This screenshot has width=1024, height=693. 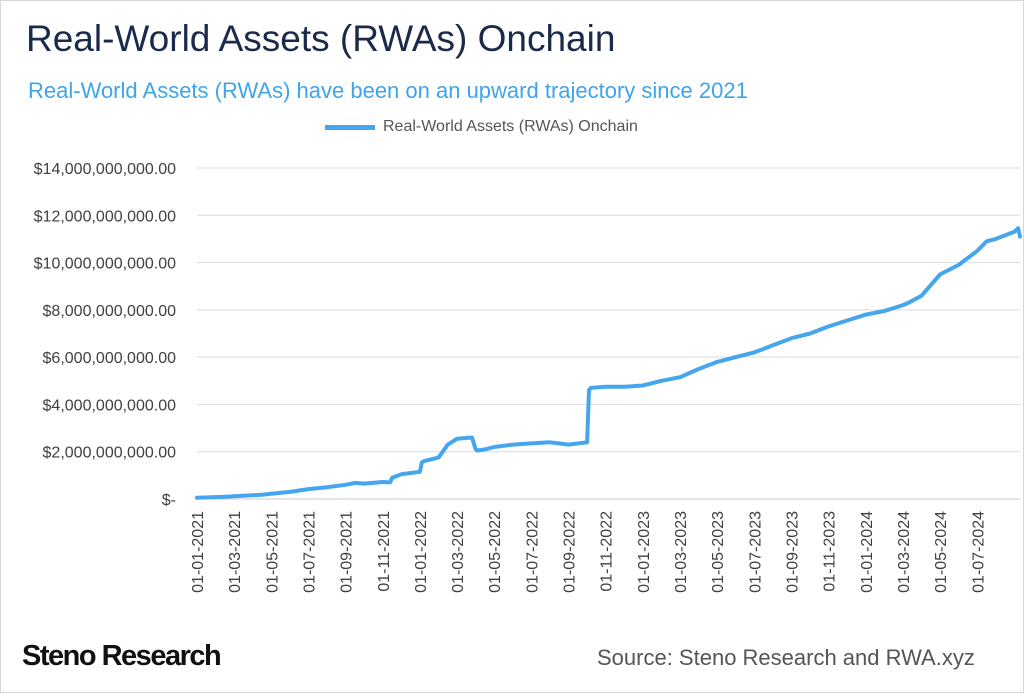 What do you see at coordinates (105, 169) in the screenshot?
I see `y-tick-label: $14,000,000,000.00` at bounding box center [105, 169].